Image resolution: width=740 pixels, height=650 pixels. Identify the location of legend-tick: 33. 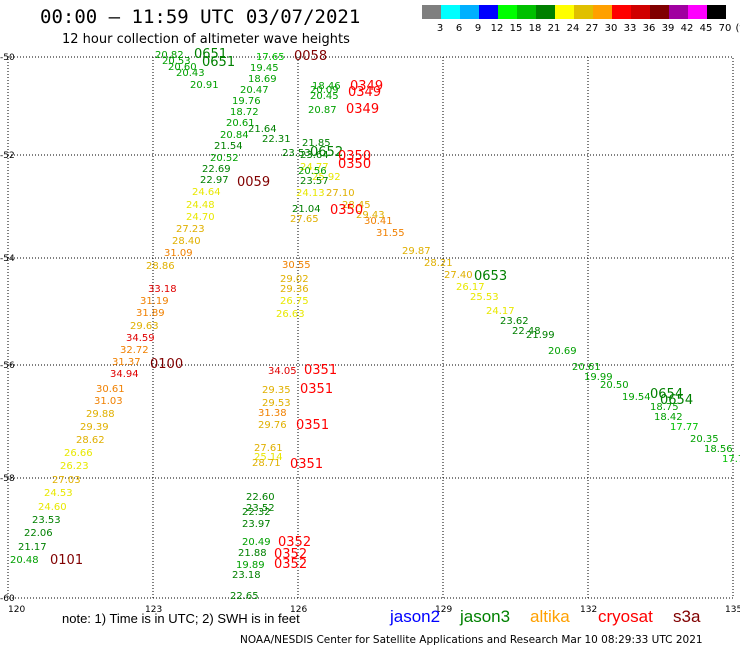
(630, 28).